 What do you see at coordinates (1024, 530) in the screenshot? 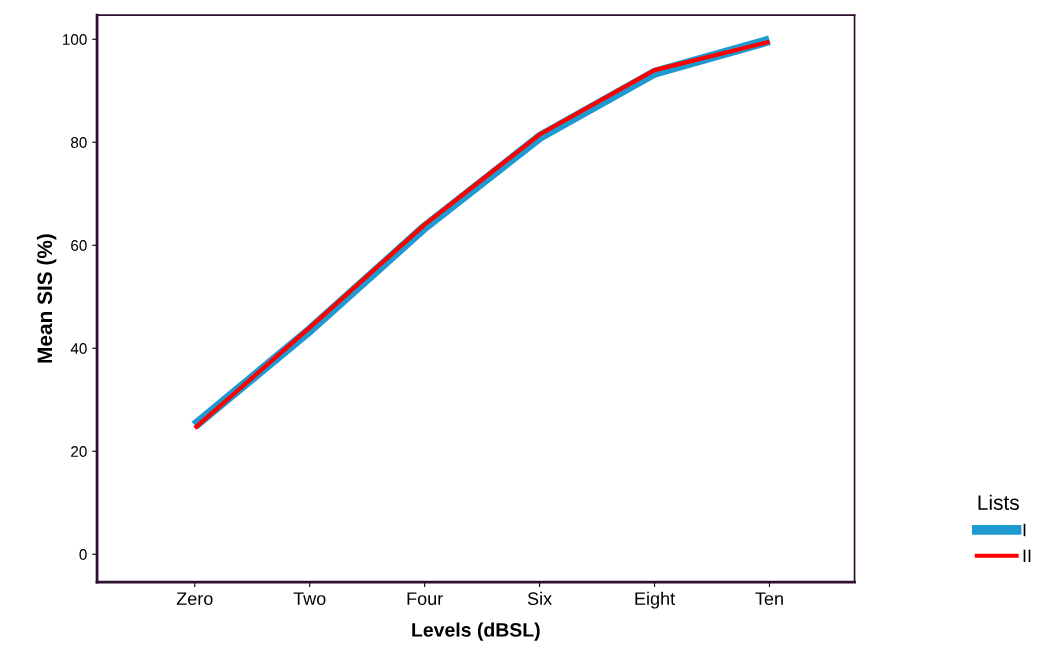
I see `legend-label: I` at bounding box center [1024, 530].